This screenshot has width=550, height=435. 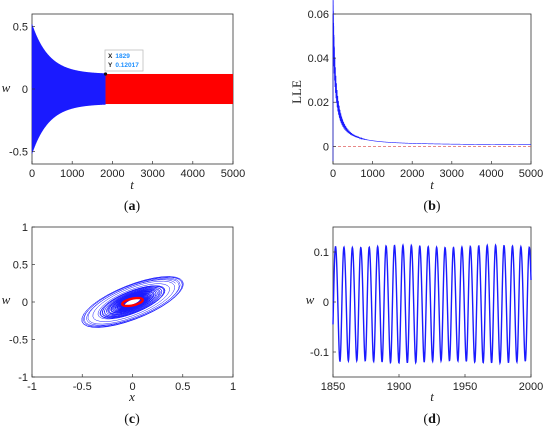 I want to click on panel-c-ytick-label: 1, so click(x=25, y=228).